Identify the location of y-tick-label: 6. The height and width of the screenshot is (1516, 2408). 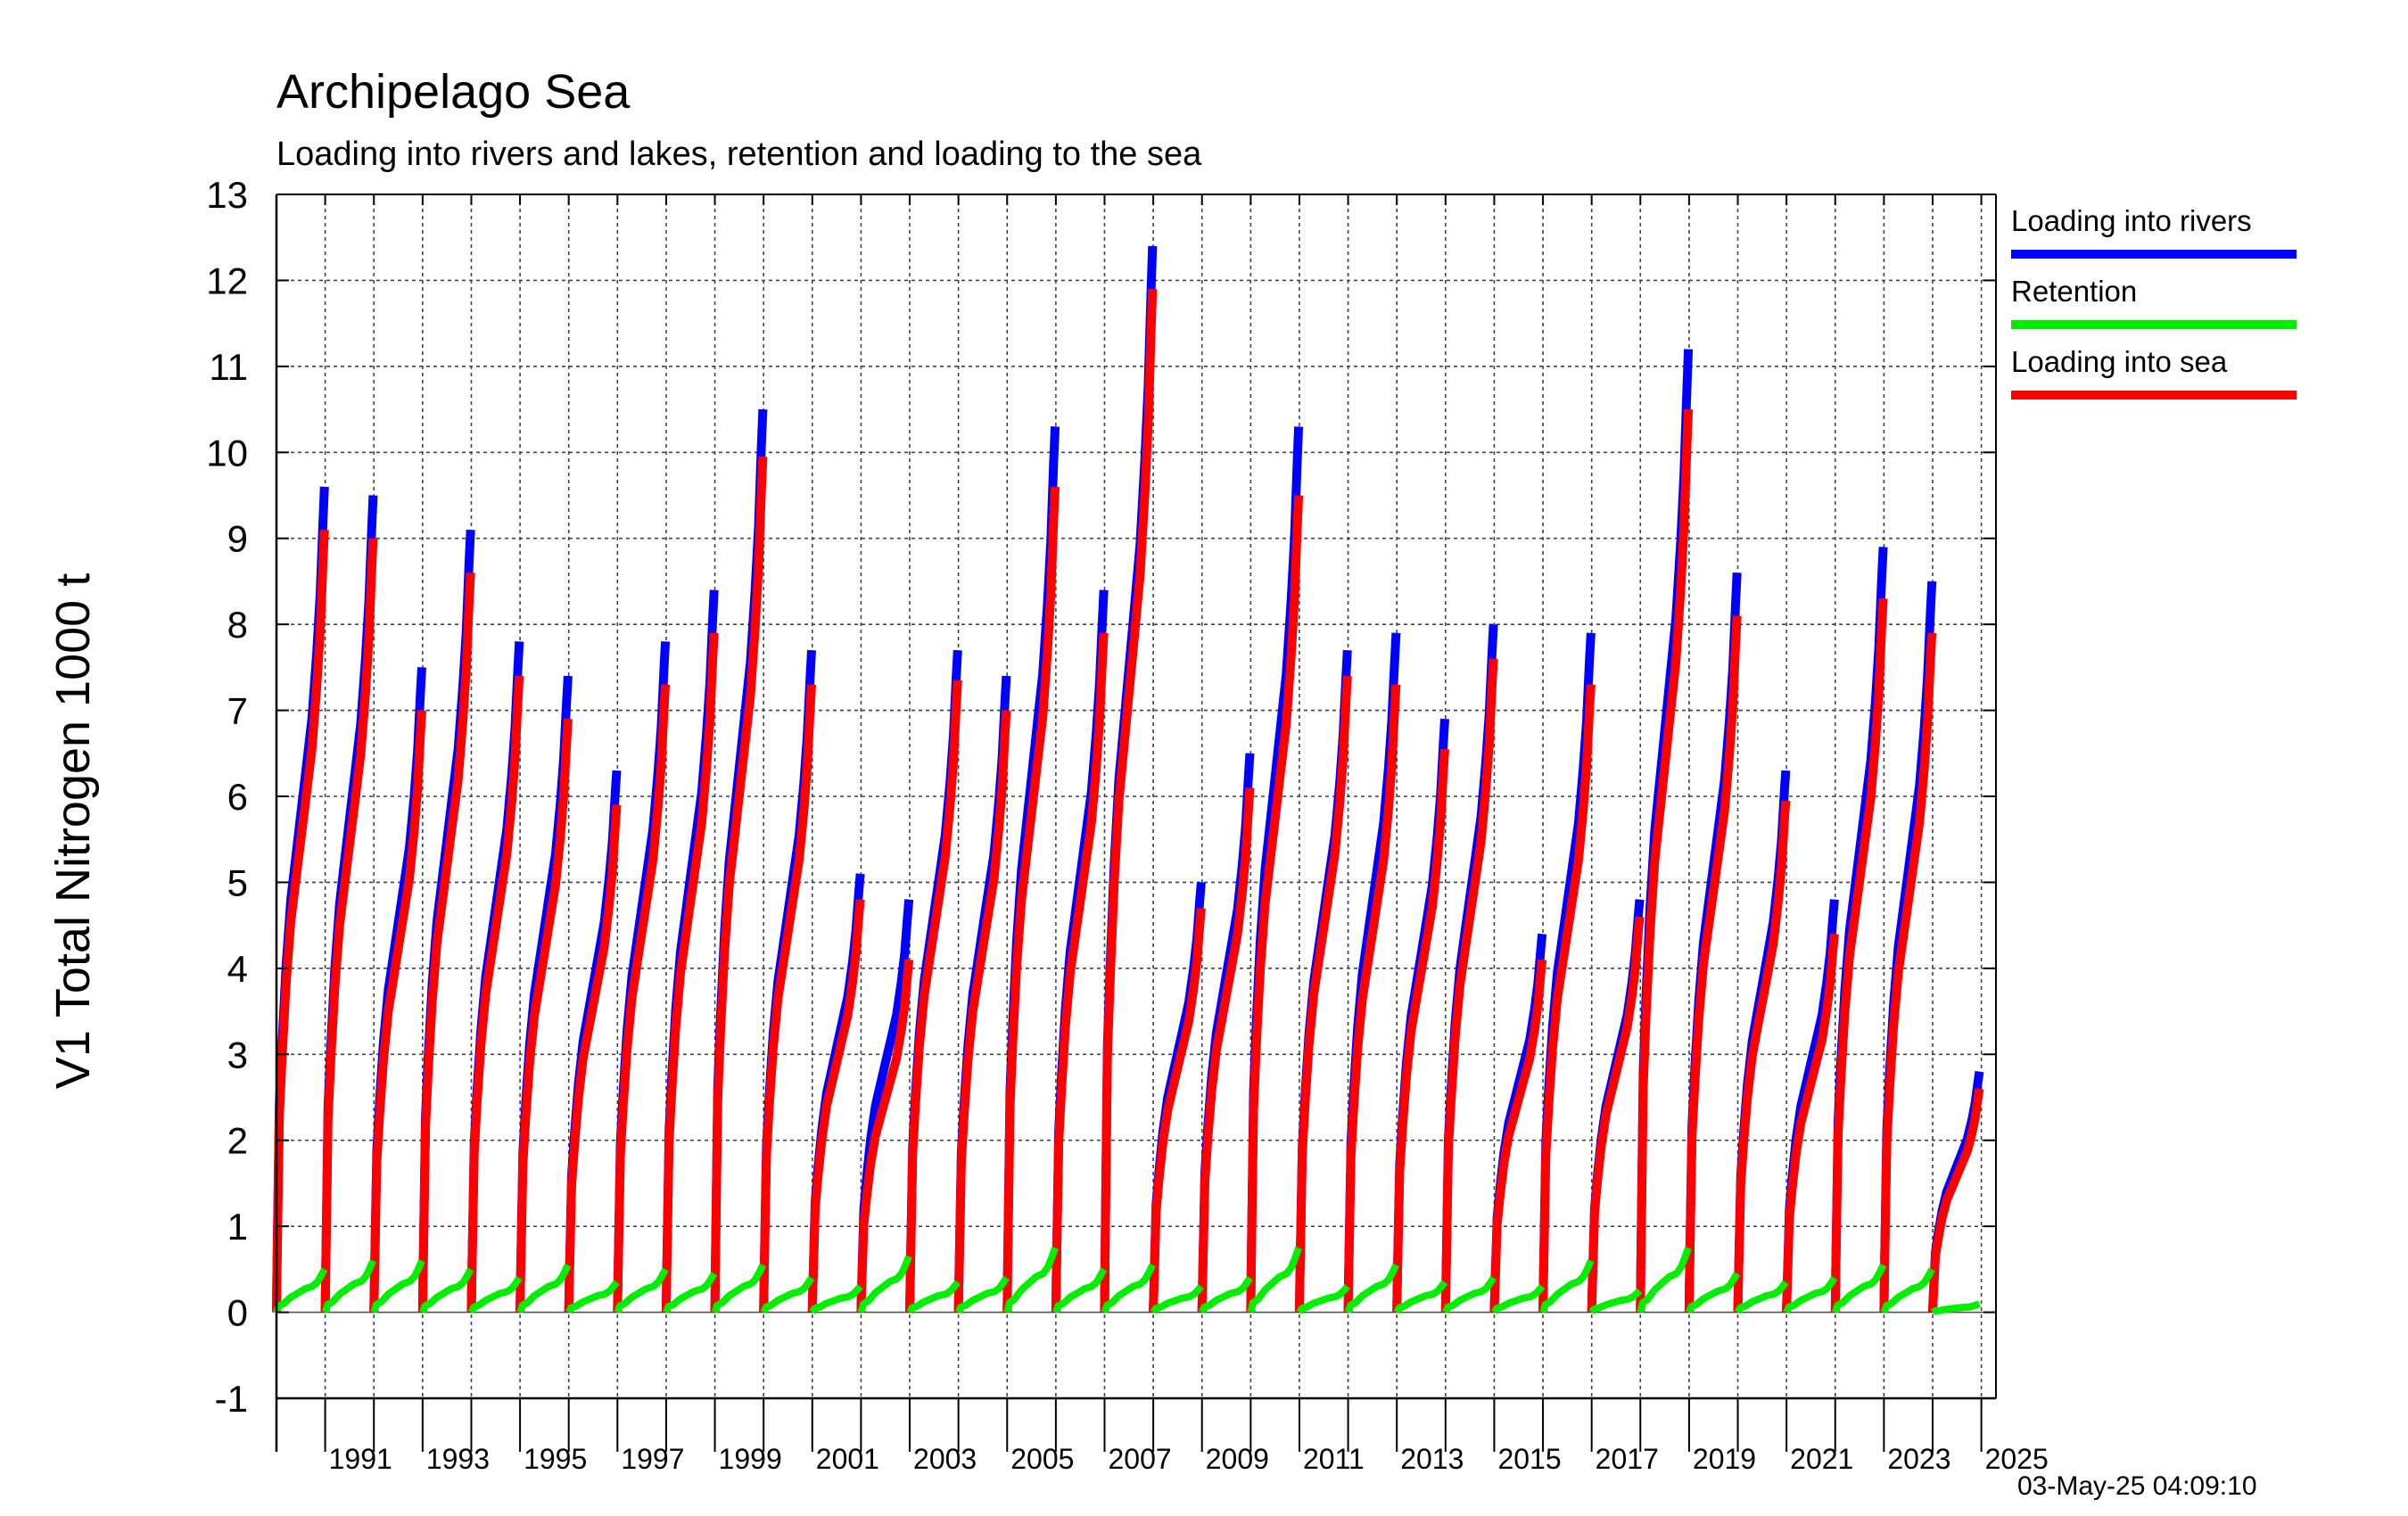
(237, 797).